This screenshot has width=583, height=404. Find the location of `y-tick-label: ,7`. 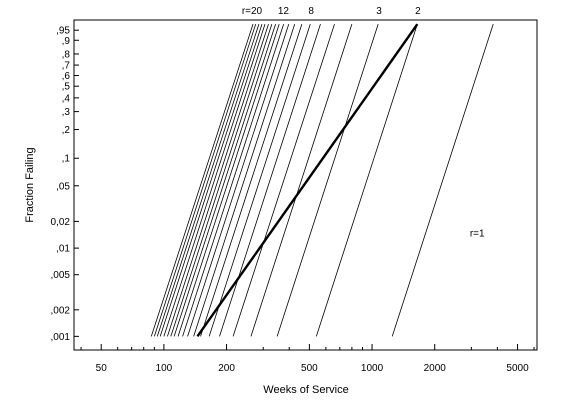

y-tick-label: ,7 is located at coordinates (66, 66).